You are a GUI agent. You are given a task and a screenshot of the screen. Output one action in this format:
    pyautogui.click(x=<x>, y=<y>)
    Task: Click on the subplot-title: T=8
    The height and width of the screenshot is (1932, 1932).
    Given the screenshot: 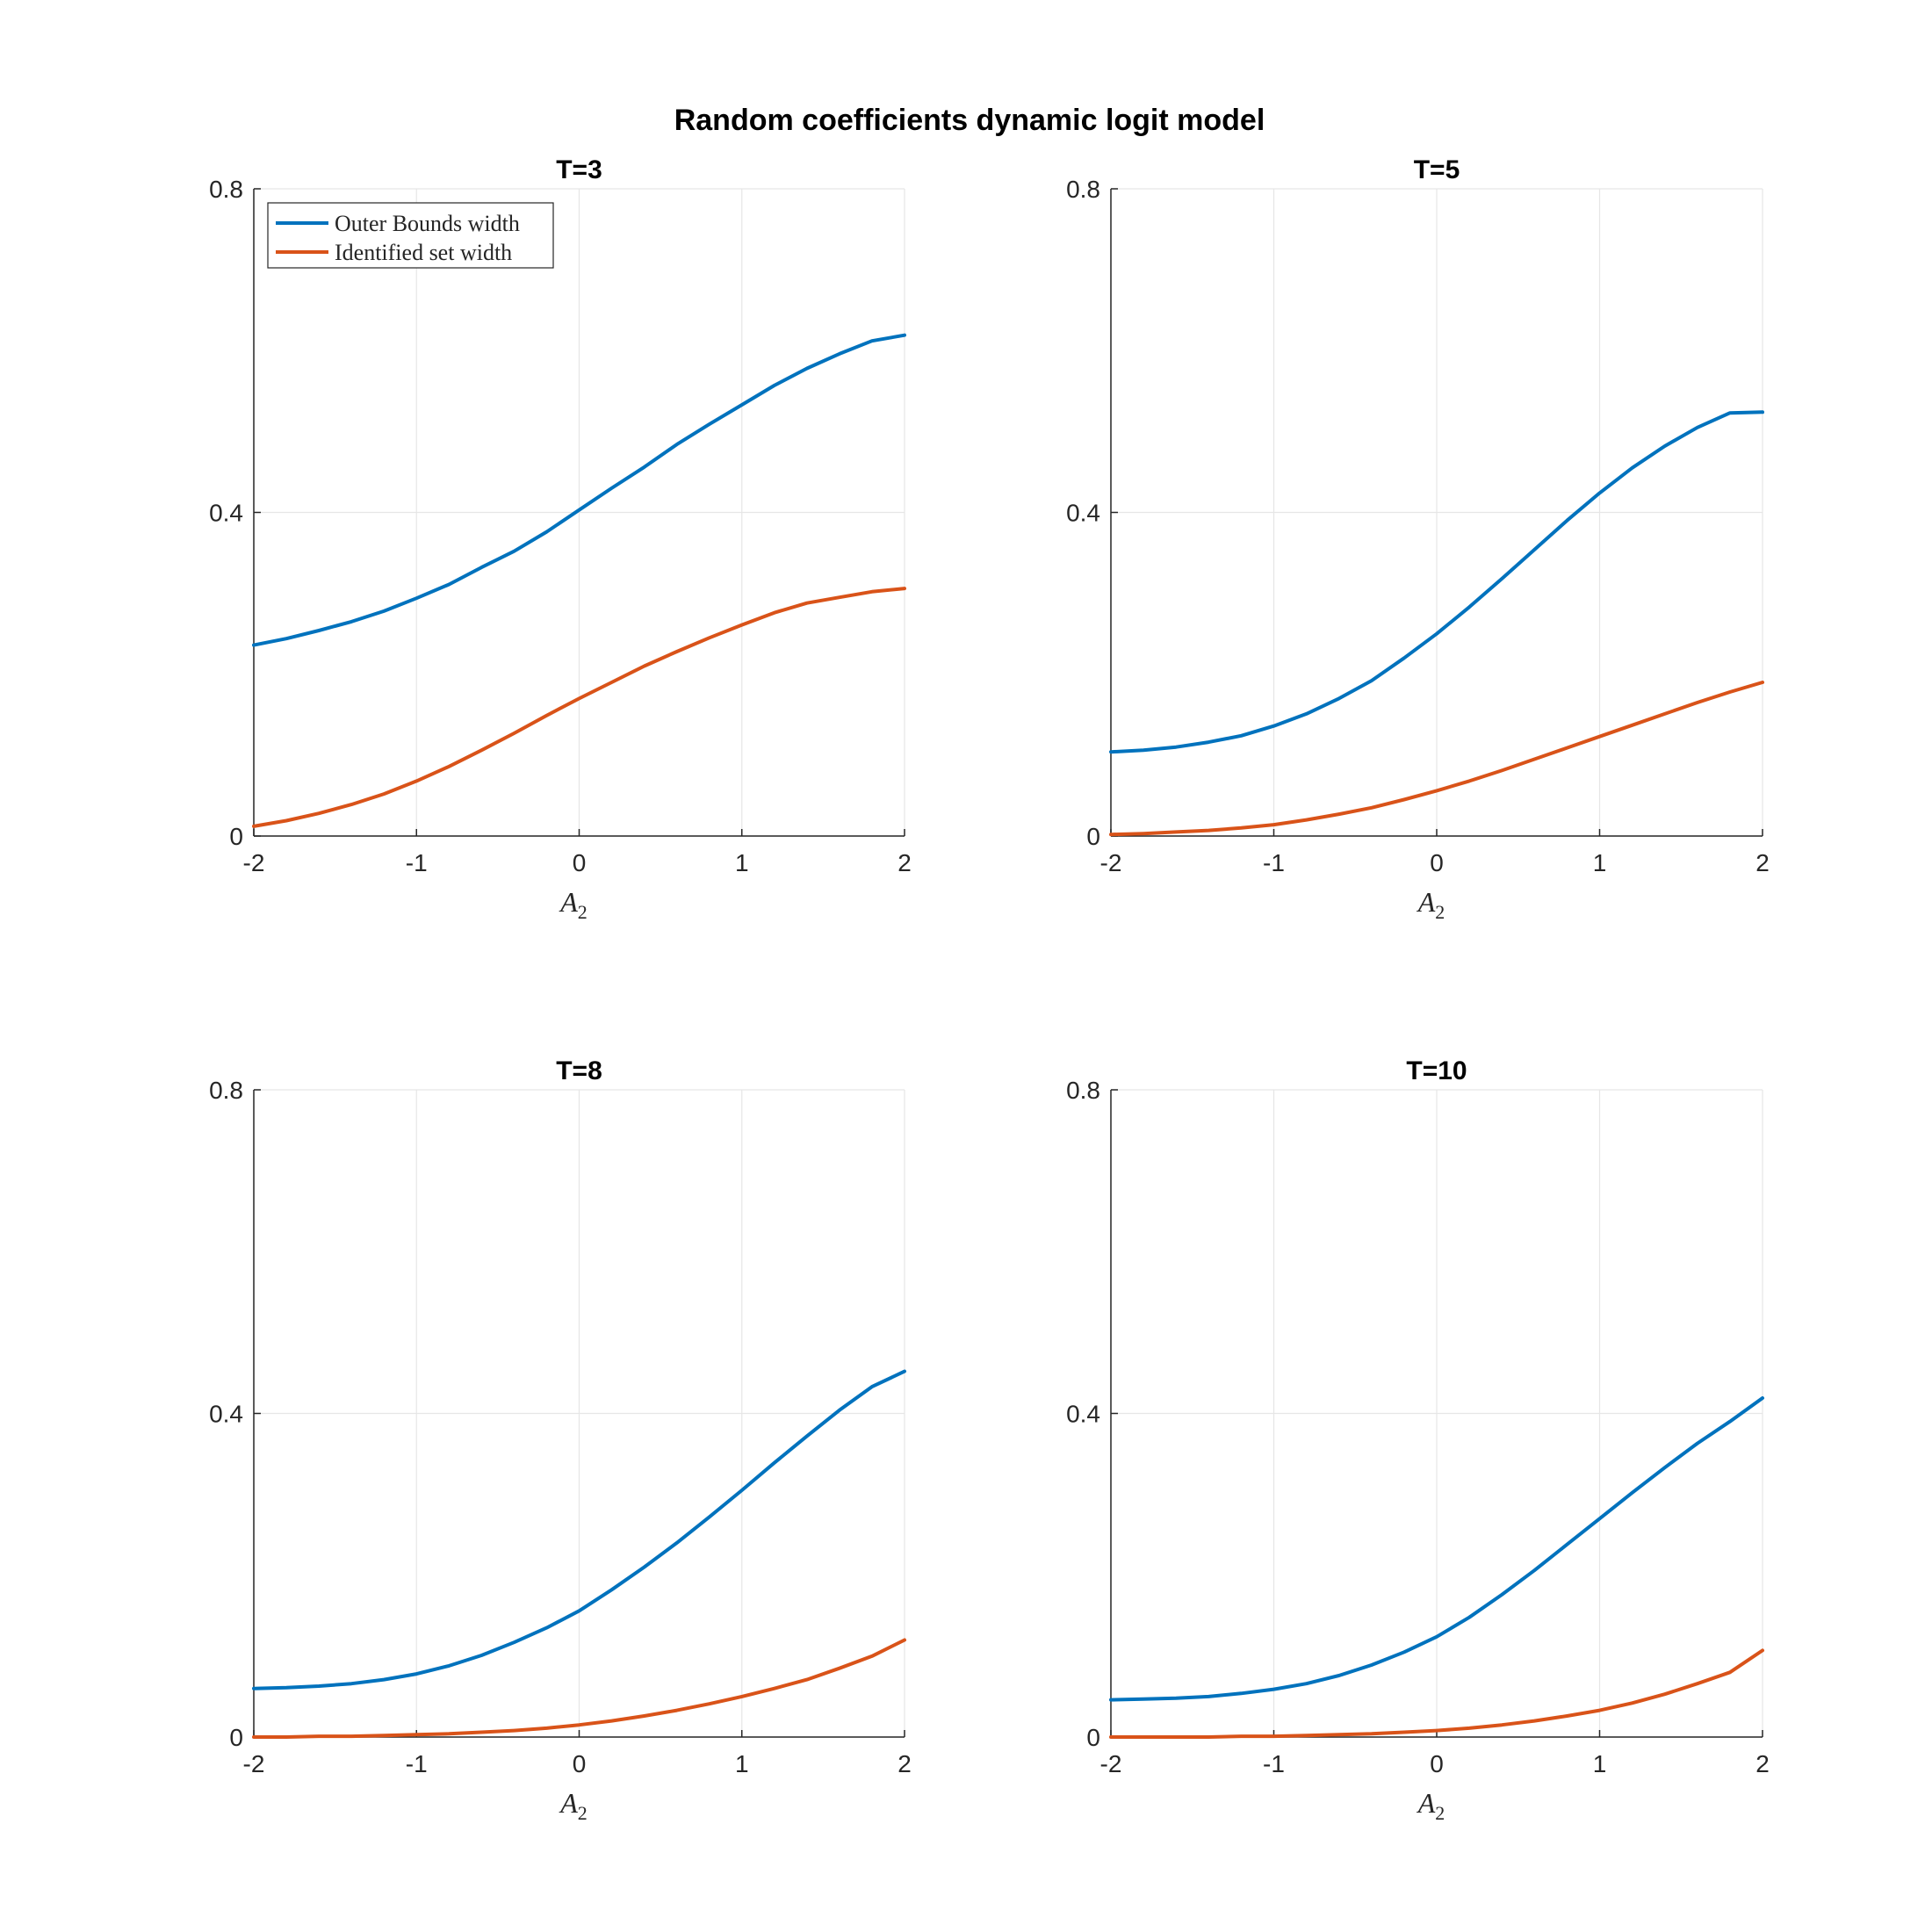 What is the action you would take?
    pyautogui.click(x=579, y=1071)
    